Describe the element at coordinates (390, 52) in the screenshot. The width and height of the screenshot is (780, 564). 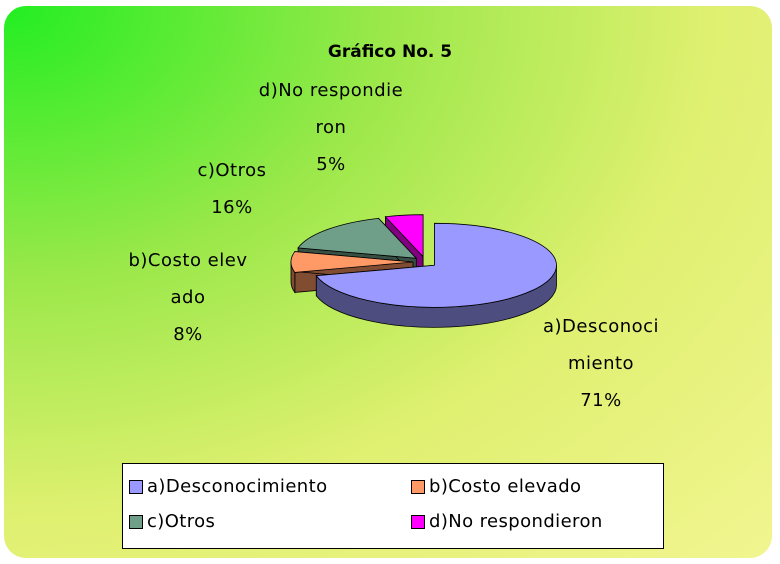
I see `chart-title: Gráfico No. 5` at that location.